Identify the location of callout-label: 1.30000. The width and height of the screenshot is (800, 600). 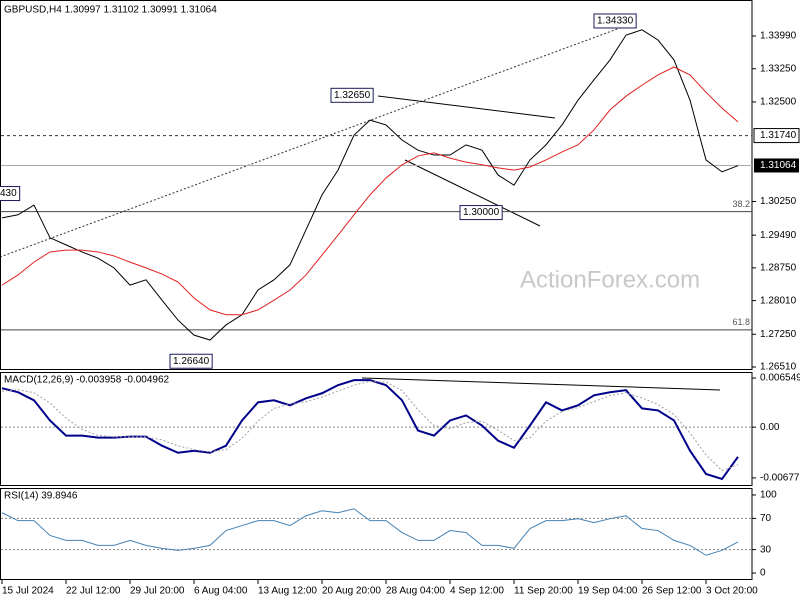
(481, 212).